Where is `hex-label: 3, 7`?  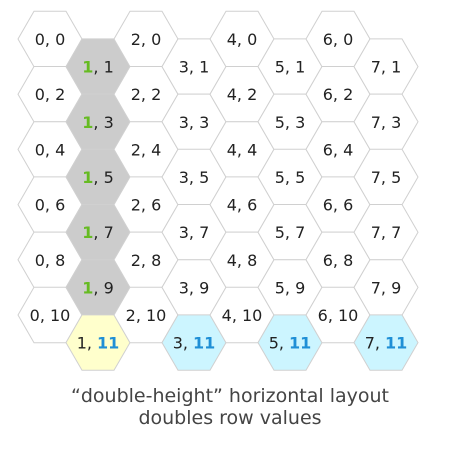
hex-label: 3, 7 is located at coordinates (194, 232).